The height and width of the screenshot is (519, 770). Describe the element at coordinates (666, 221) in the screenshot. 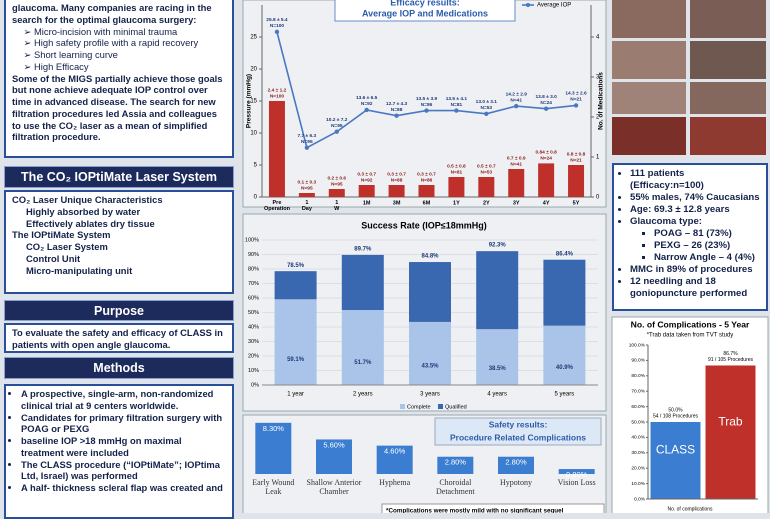

I see `glaucoma-label: Glaucoma type:` at that location.